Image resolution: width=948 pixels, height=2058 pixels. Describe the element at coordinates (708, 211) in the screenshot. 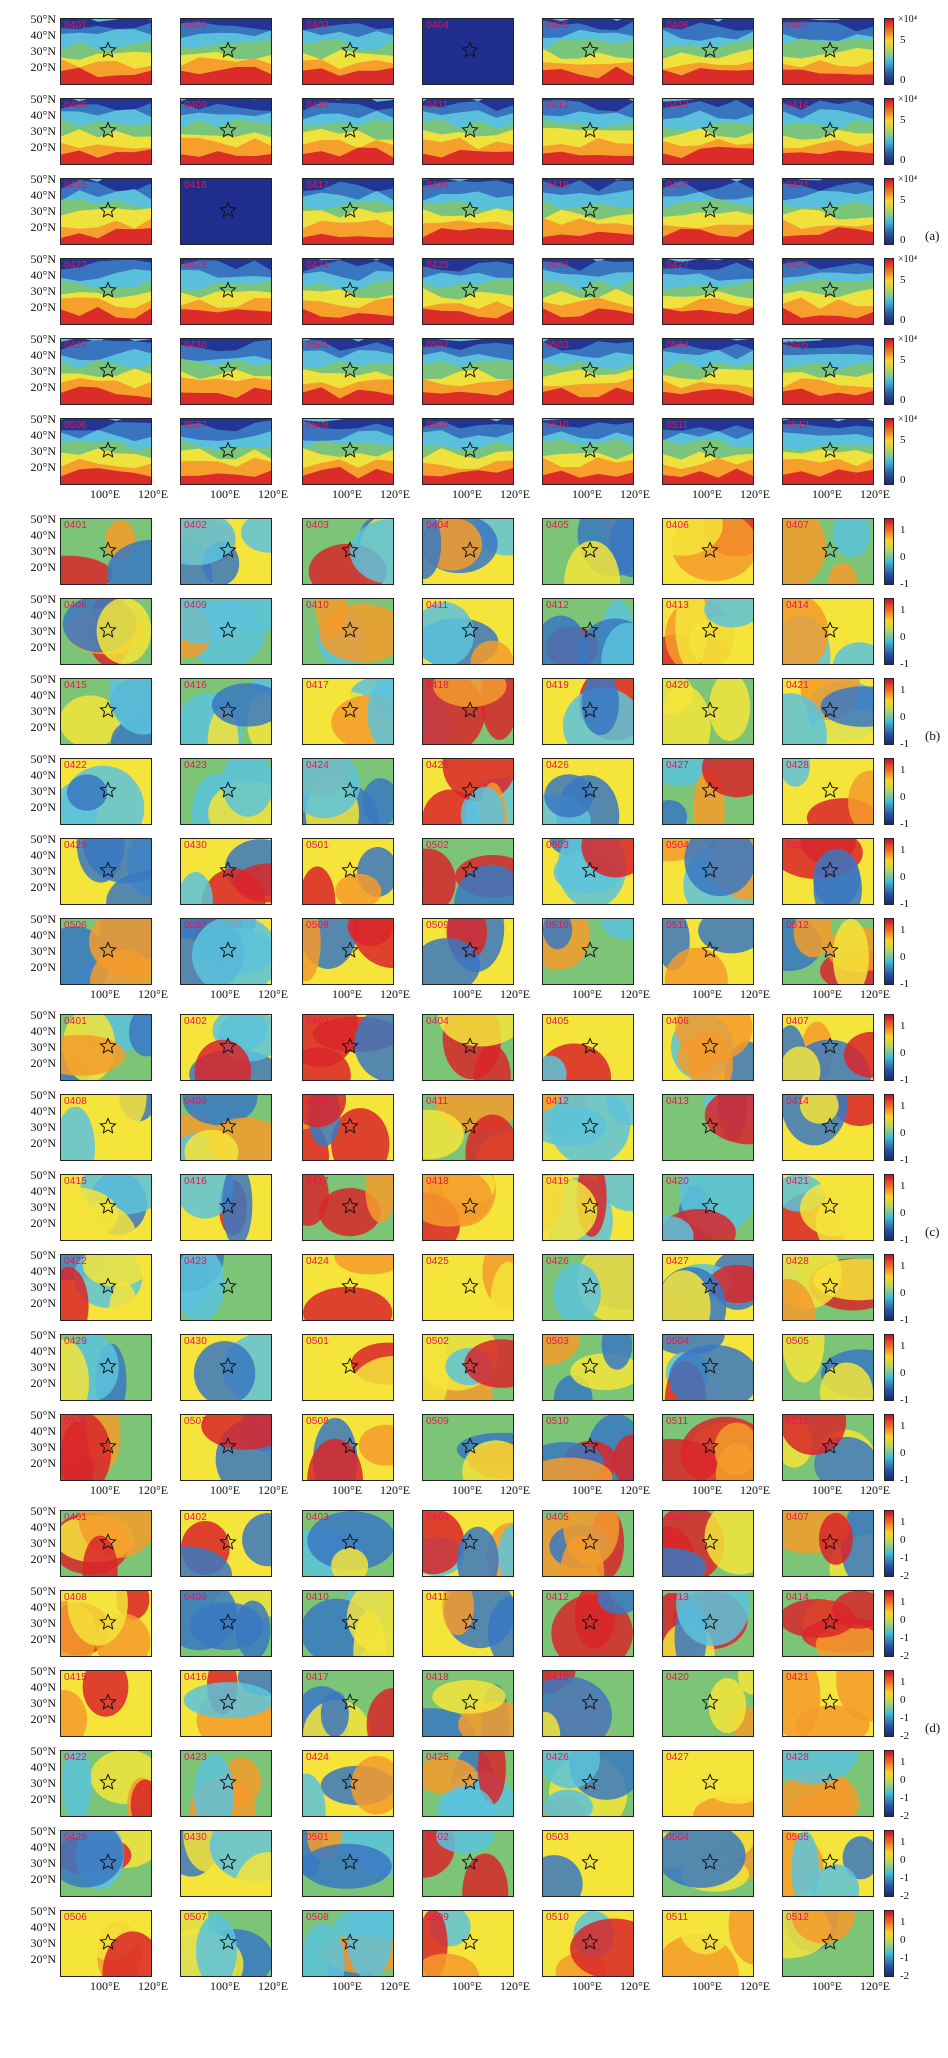

I see `map-panel: 0420` at that location.